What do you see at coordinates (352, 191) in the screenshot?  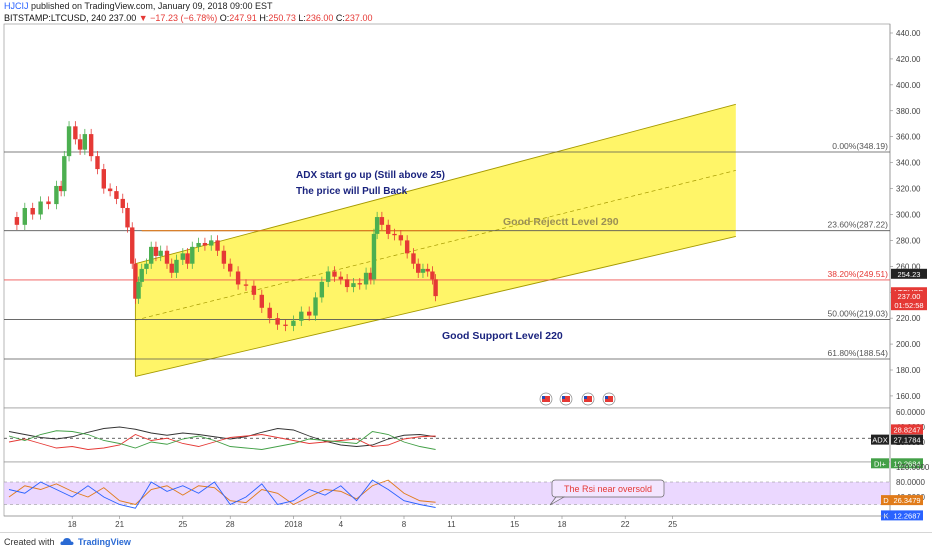 I see `annotation-pullback: The price will Pull Back` at bounding box center [352, 191].